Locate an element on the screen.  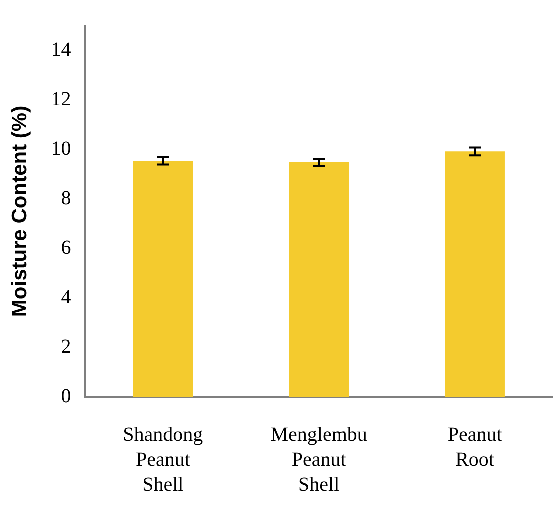
y-tick-label: 6 is located at coordinates (66, 247).